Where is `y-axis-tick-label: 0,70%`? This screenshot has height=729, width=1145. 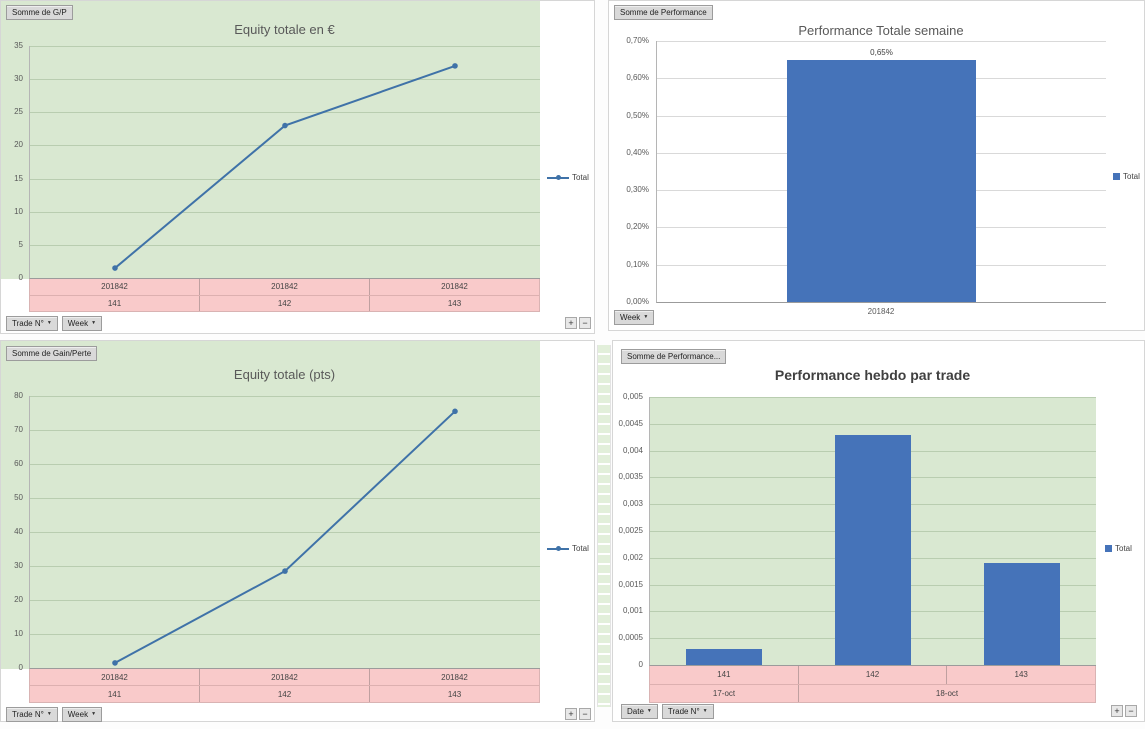
y-axis-tick-label: 0,70% is located at coordinates (637, 40).